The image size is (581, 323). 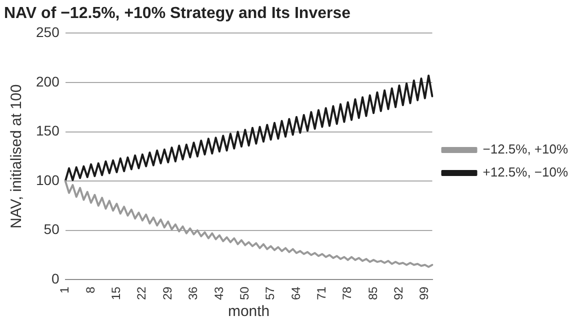 I want to click on x-tick-label: 78, so click(x=347, y=293).